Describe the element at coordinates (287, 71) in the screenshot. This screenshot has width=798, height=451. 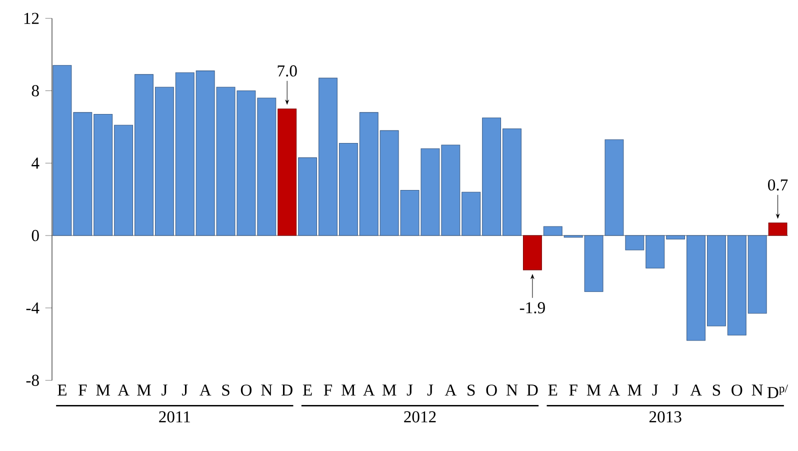
I see `data-label: 7.0` at that location.